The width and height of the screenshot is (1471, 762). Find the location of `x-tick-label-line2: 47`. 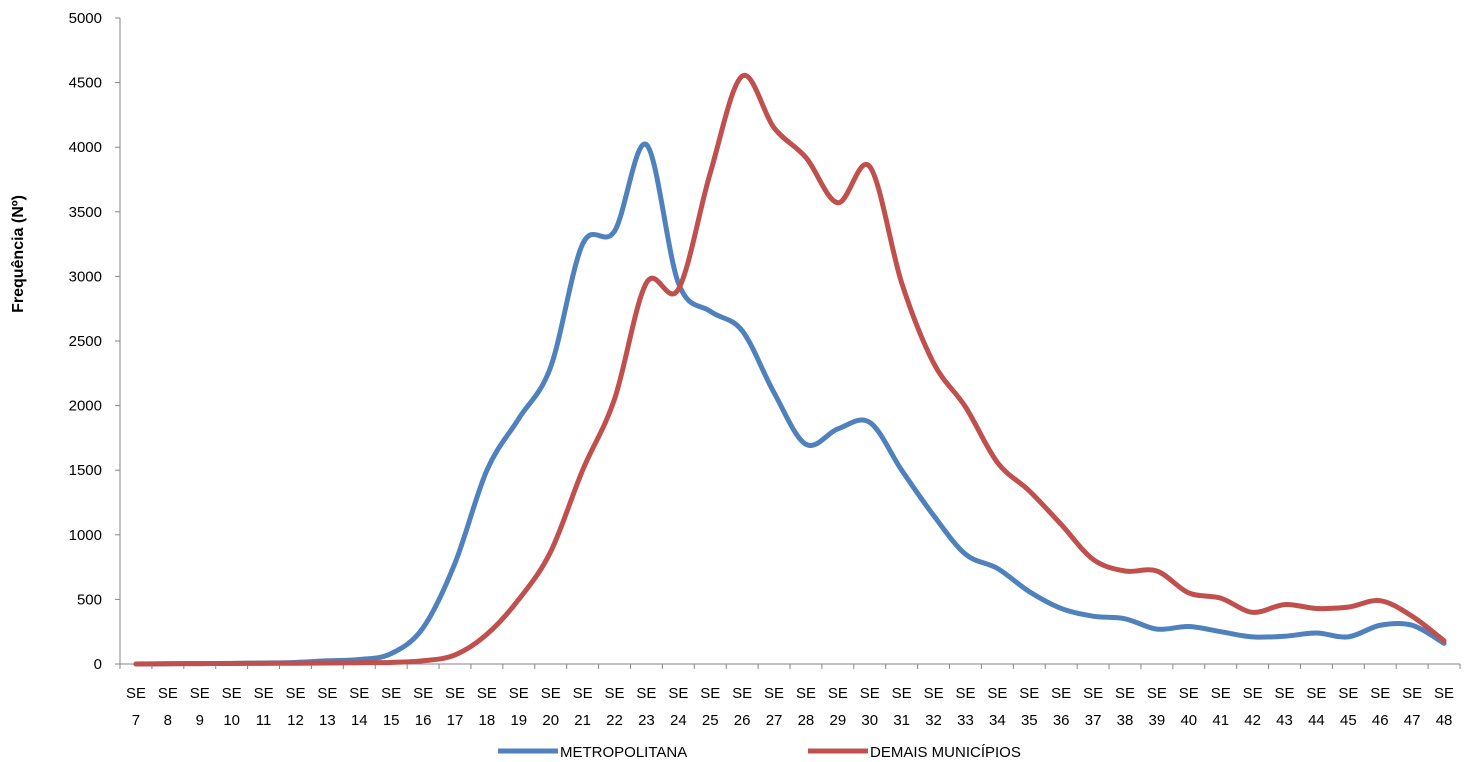

x-tick-label-line2: 47 is located at coordinates (1412, 720).